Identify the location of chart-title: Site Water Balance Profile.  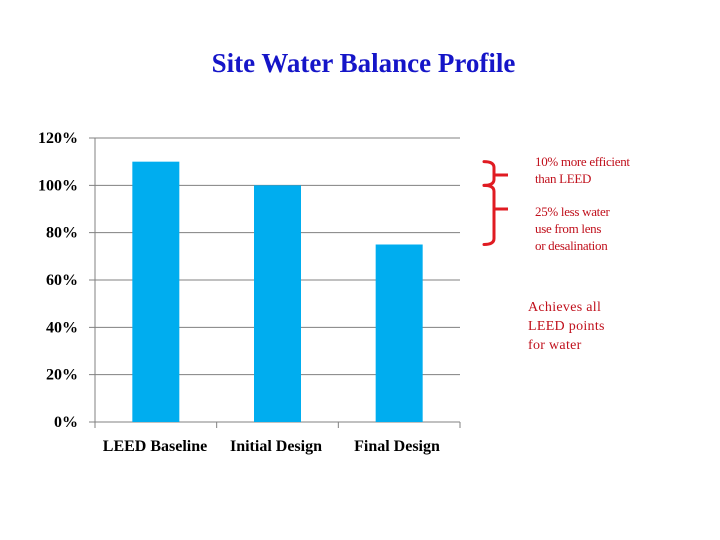
(363, 63).